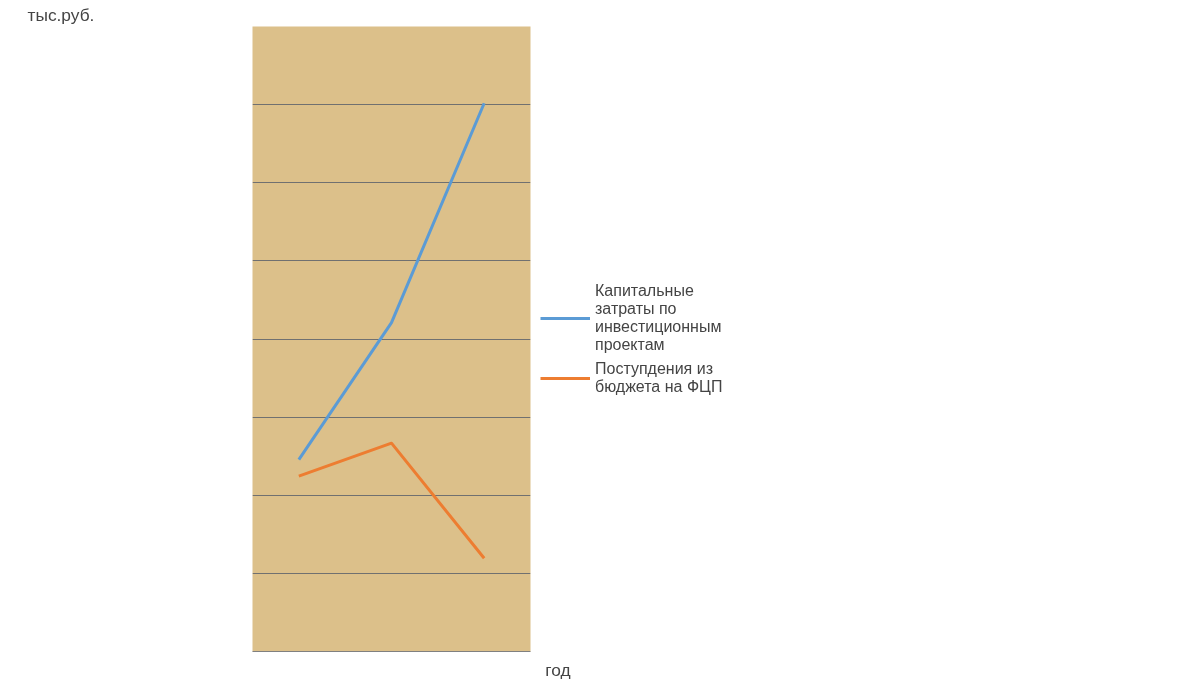  What do you see at coordinates (659, 377) in the screenshot?
I see `legend-label: Поступдения из бюджета на ФЦП` at bounding box center [659, 377].